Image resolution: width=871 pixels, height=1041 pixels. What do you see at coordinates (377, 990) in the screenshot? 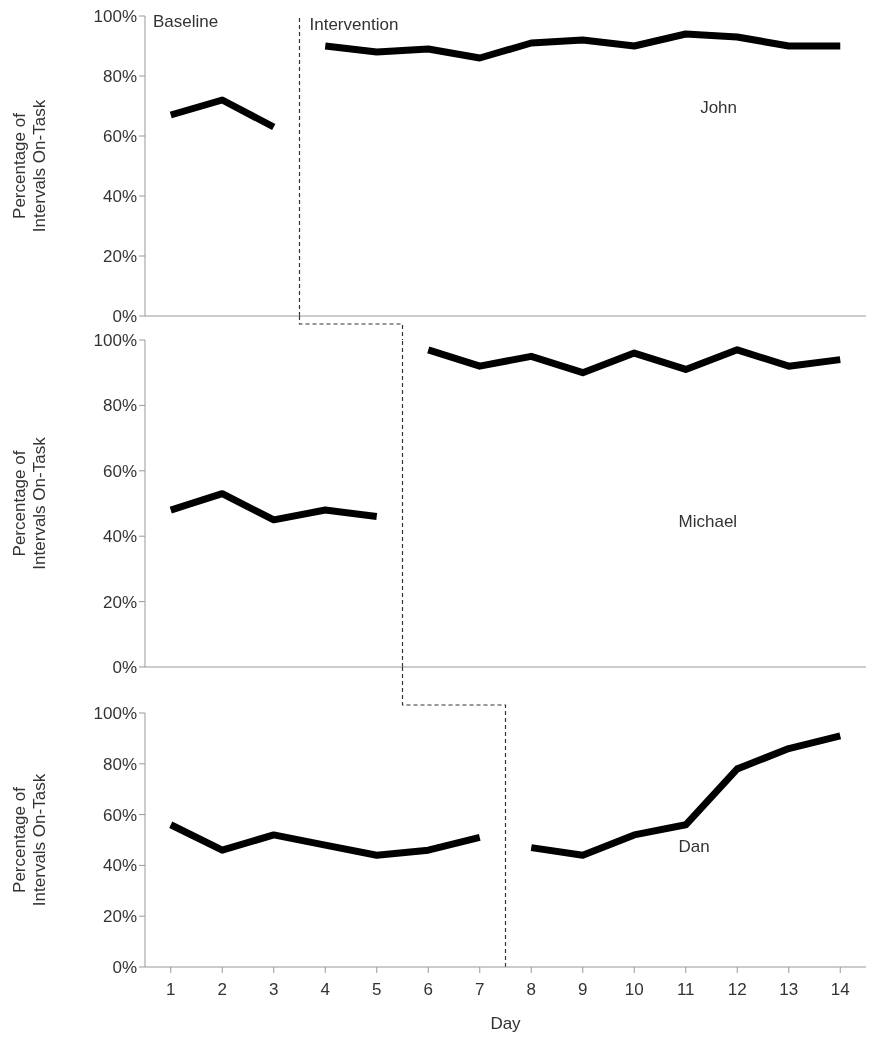
I see `x-tick-label: 5` at bounding box center [377, 990].